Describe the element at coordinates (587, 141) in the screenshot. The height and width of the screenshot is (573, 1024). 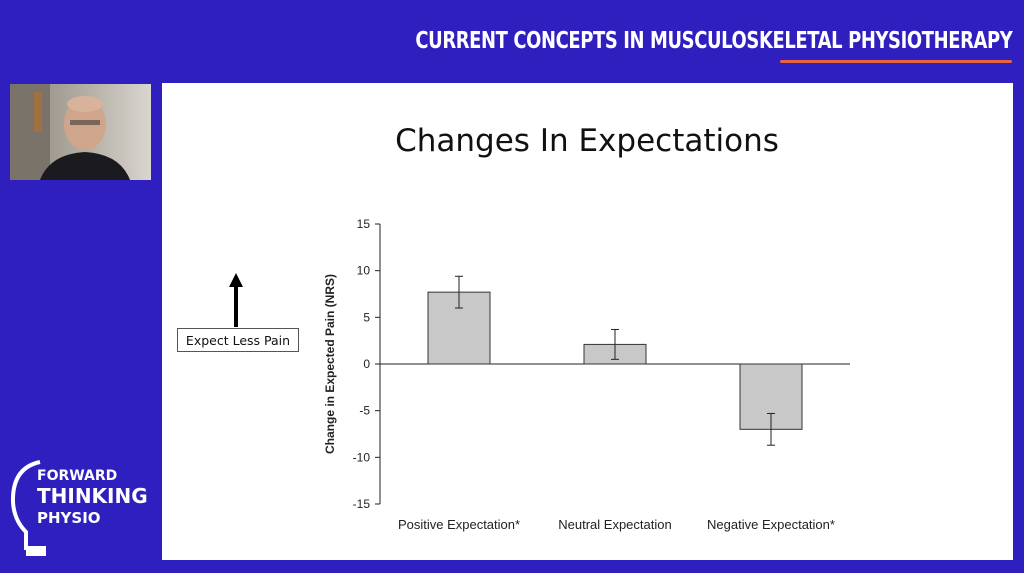
I see `slide-title: Changes In Expectations` at that location.